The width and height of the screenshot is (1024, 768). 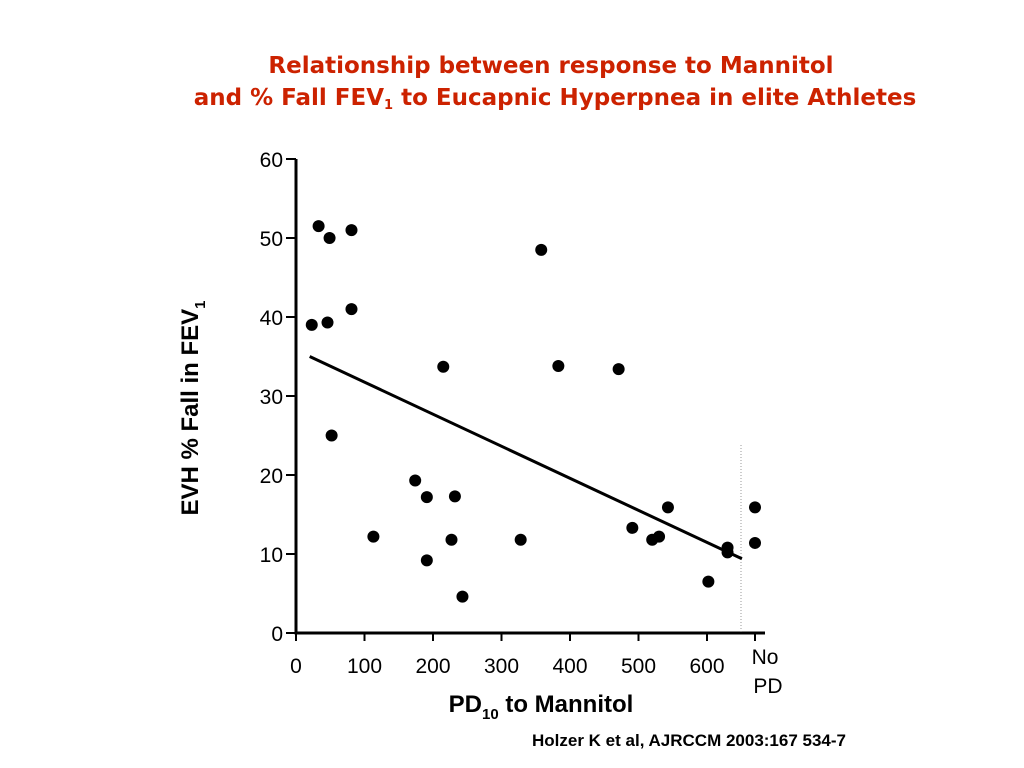 What do you see at coordinates (271, 318) in the screenshot?
I see `y-tick-label-40: 40` at bounding box center [271, 318].